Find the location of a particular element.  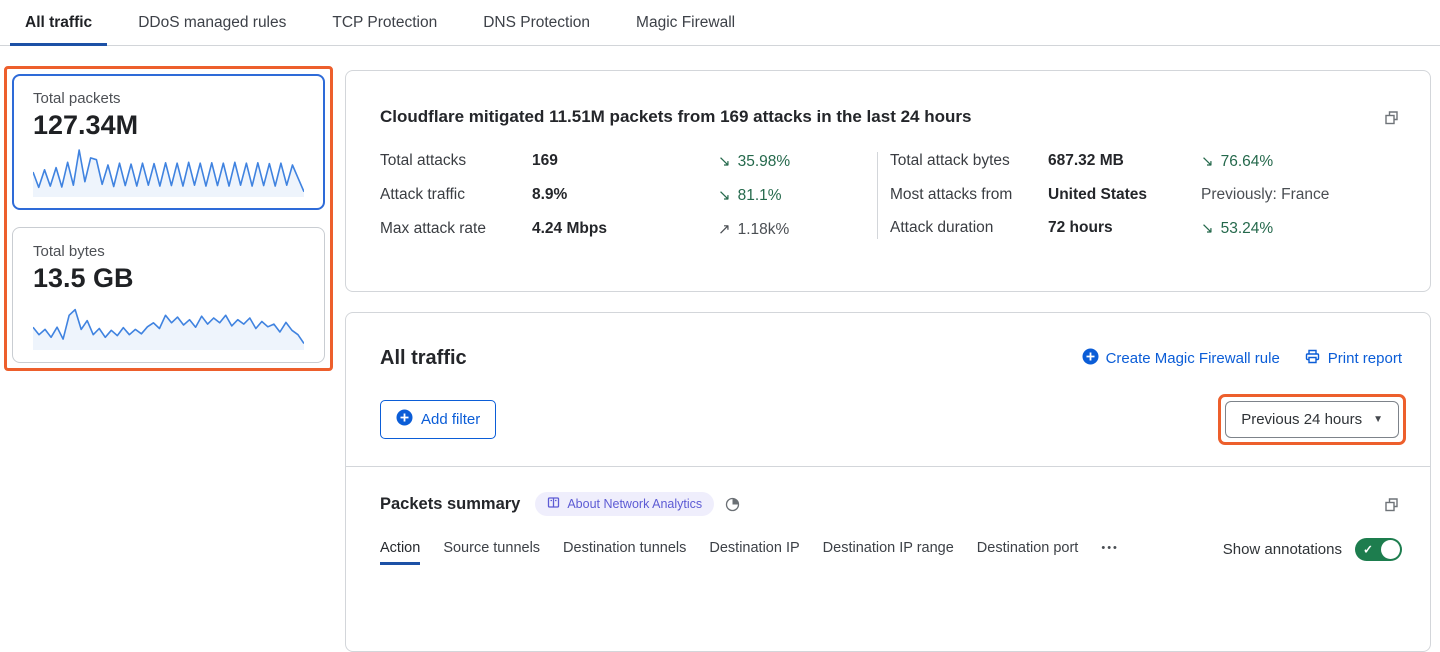

print-report-link: Print report is located at coordinates (1353, 358).